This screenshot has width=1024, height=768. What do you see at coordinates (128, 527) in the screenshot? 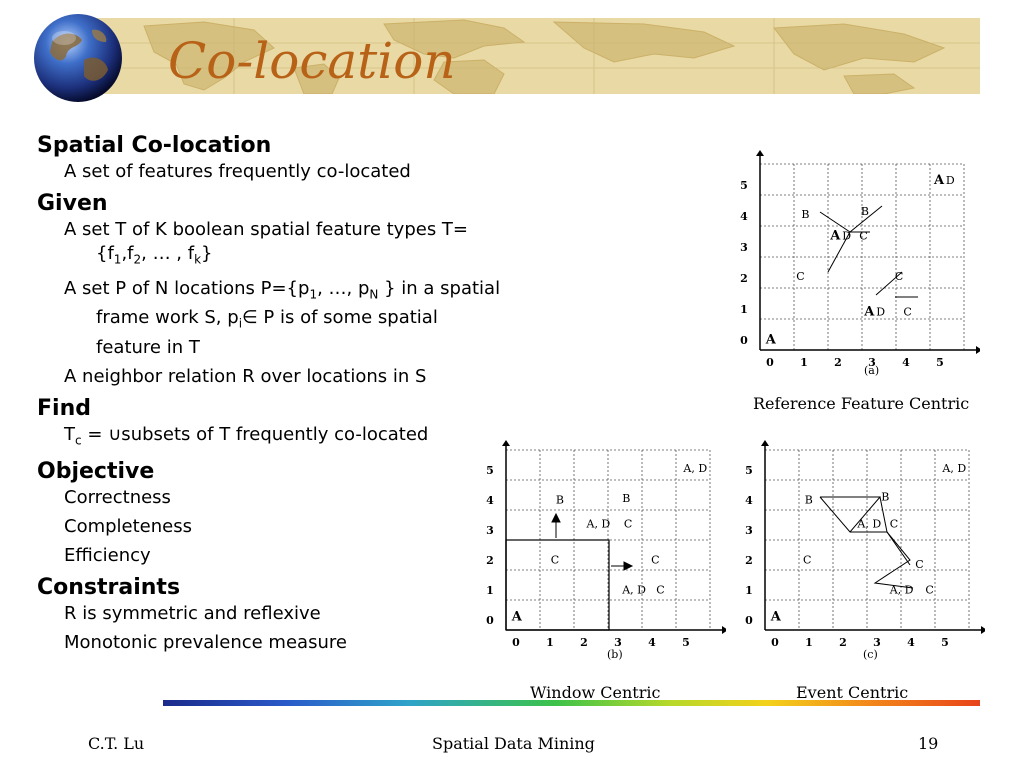
I see `bullet-item: Completeness` at bounding box center [128, 527].